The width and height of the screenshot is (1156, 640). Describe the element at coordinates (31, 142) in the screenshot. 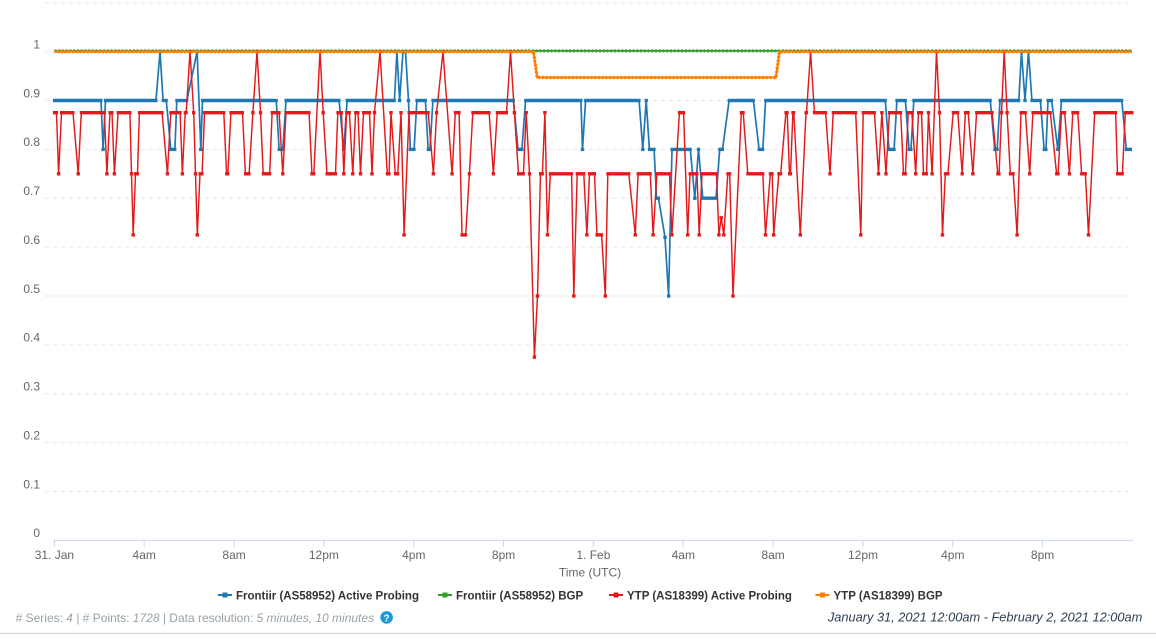

I see `svg-text: 0.8` at that location.